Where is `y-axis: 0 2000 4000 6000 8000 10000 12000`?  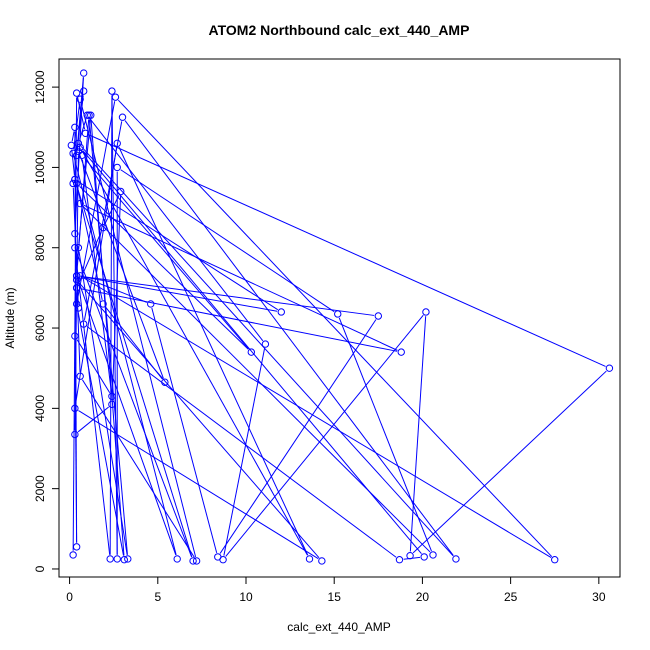
y-axis: 0 2000 4000 6000 8000 10000 12000 is located at coordinates (46, 321).